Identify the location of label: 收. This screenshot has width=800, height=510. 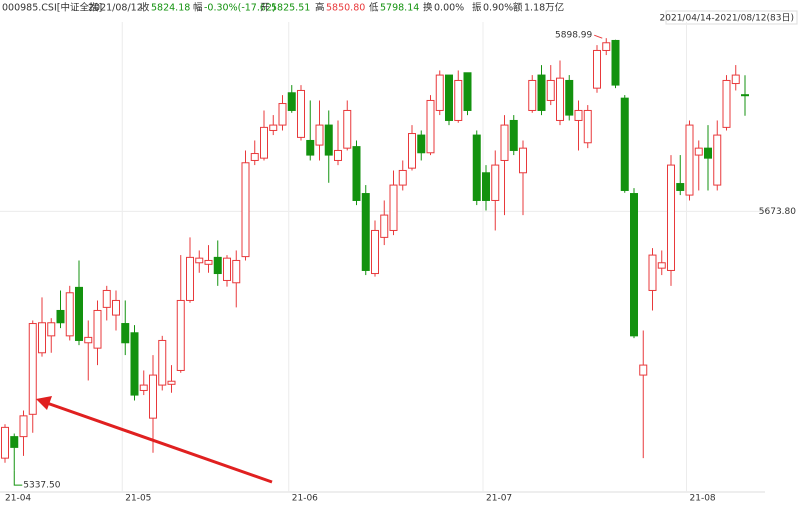
(145, 8).